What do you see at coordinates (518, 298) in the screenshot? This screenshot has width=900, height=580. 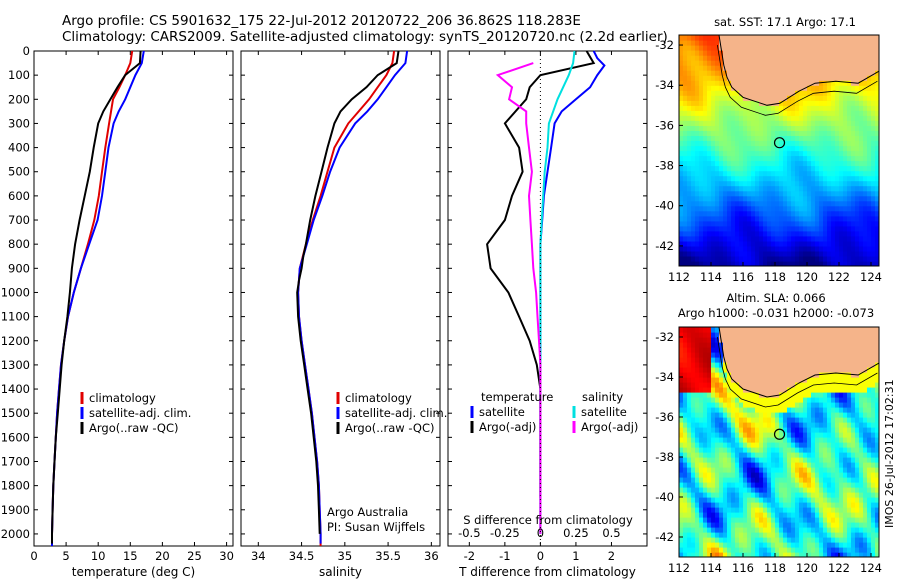 I see `series-line-s-argo-adj-` at bounding box center [518, 298].